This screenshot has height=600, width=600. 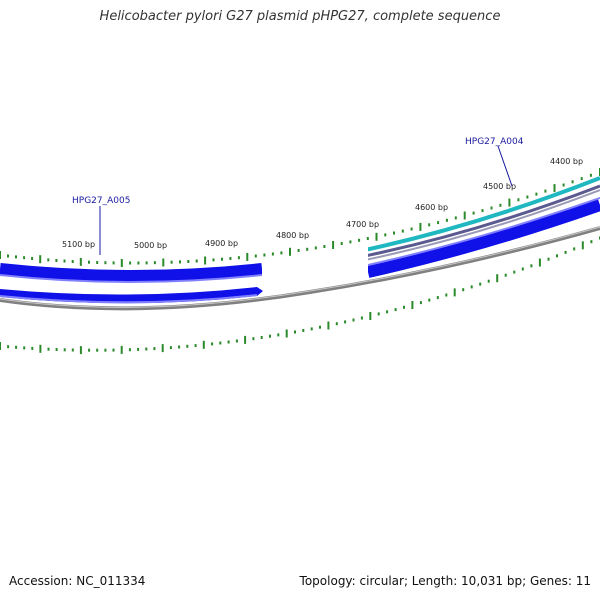 I want to click on gene-label-a004: HPG27_A004, so click(x=494, y=142).